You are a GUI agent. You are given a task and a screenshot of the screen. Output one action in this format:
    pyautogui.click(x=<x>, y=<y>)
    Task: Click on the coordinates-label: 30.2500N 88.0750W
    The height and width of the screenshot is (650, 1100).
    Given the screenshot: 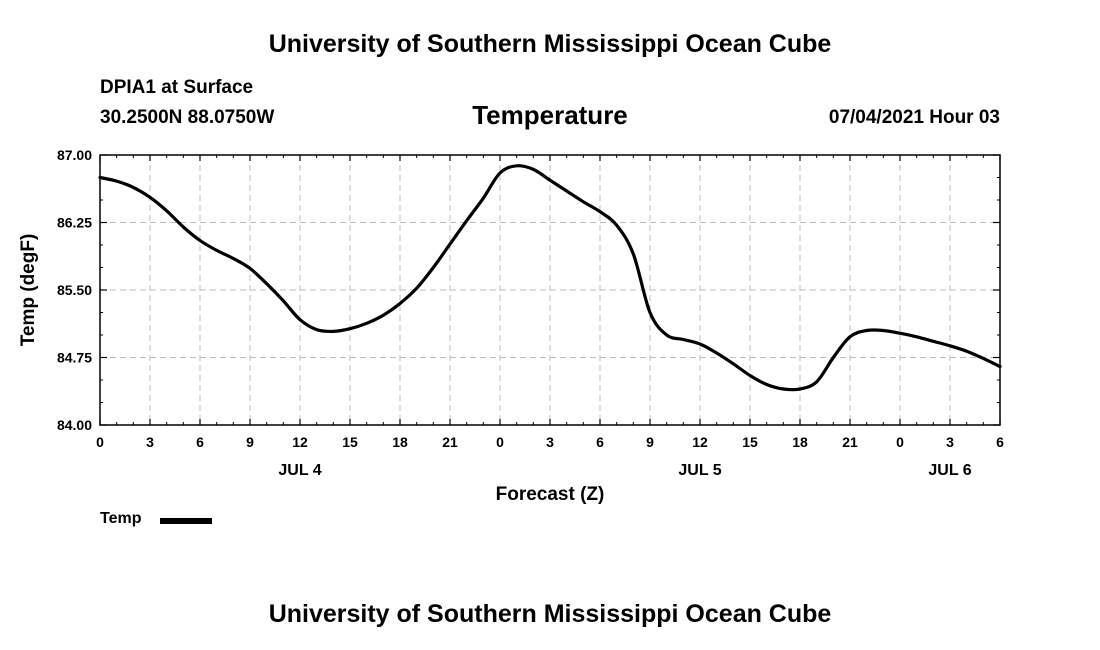 What is the action you would take?
    pyautogui.click(x=187, y=117)
    